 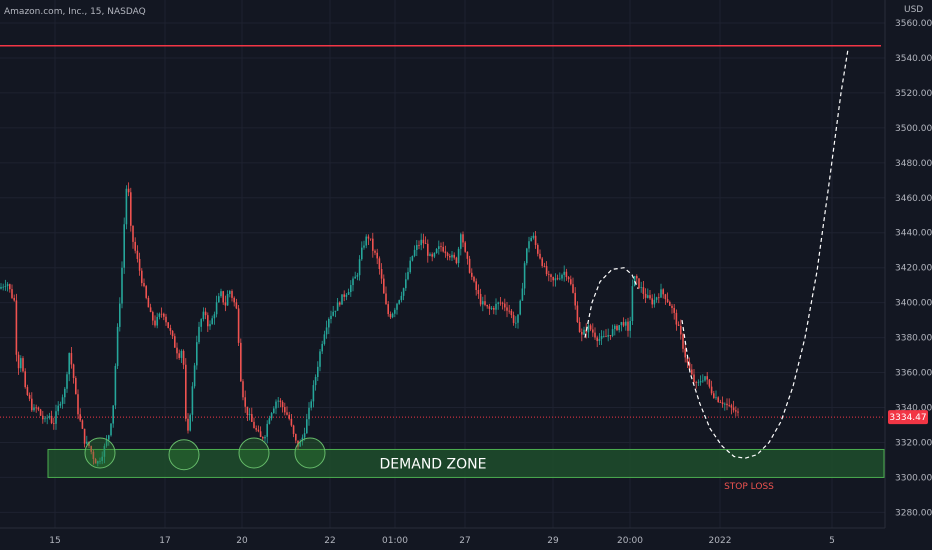 What do you see at coordinates (913, 339) in the screenshot?
I see `y-tick-label: 3380.00` at bounding box center [913, 339].